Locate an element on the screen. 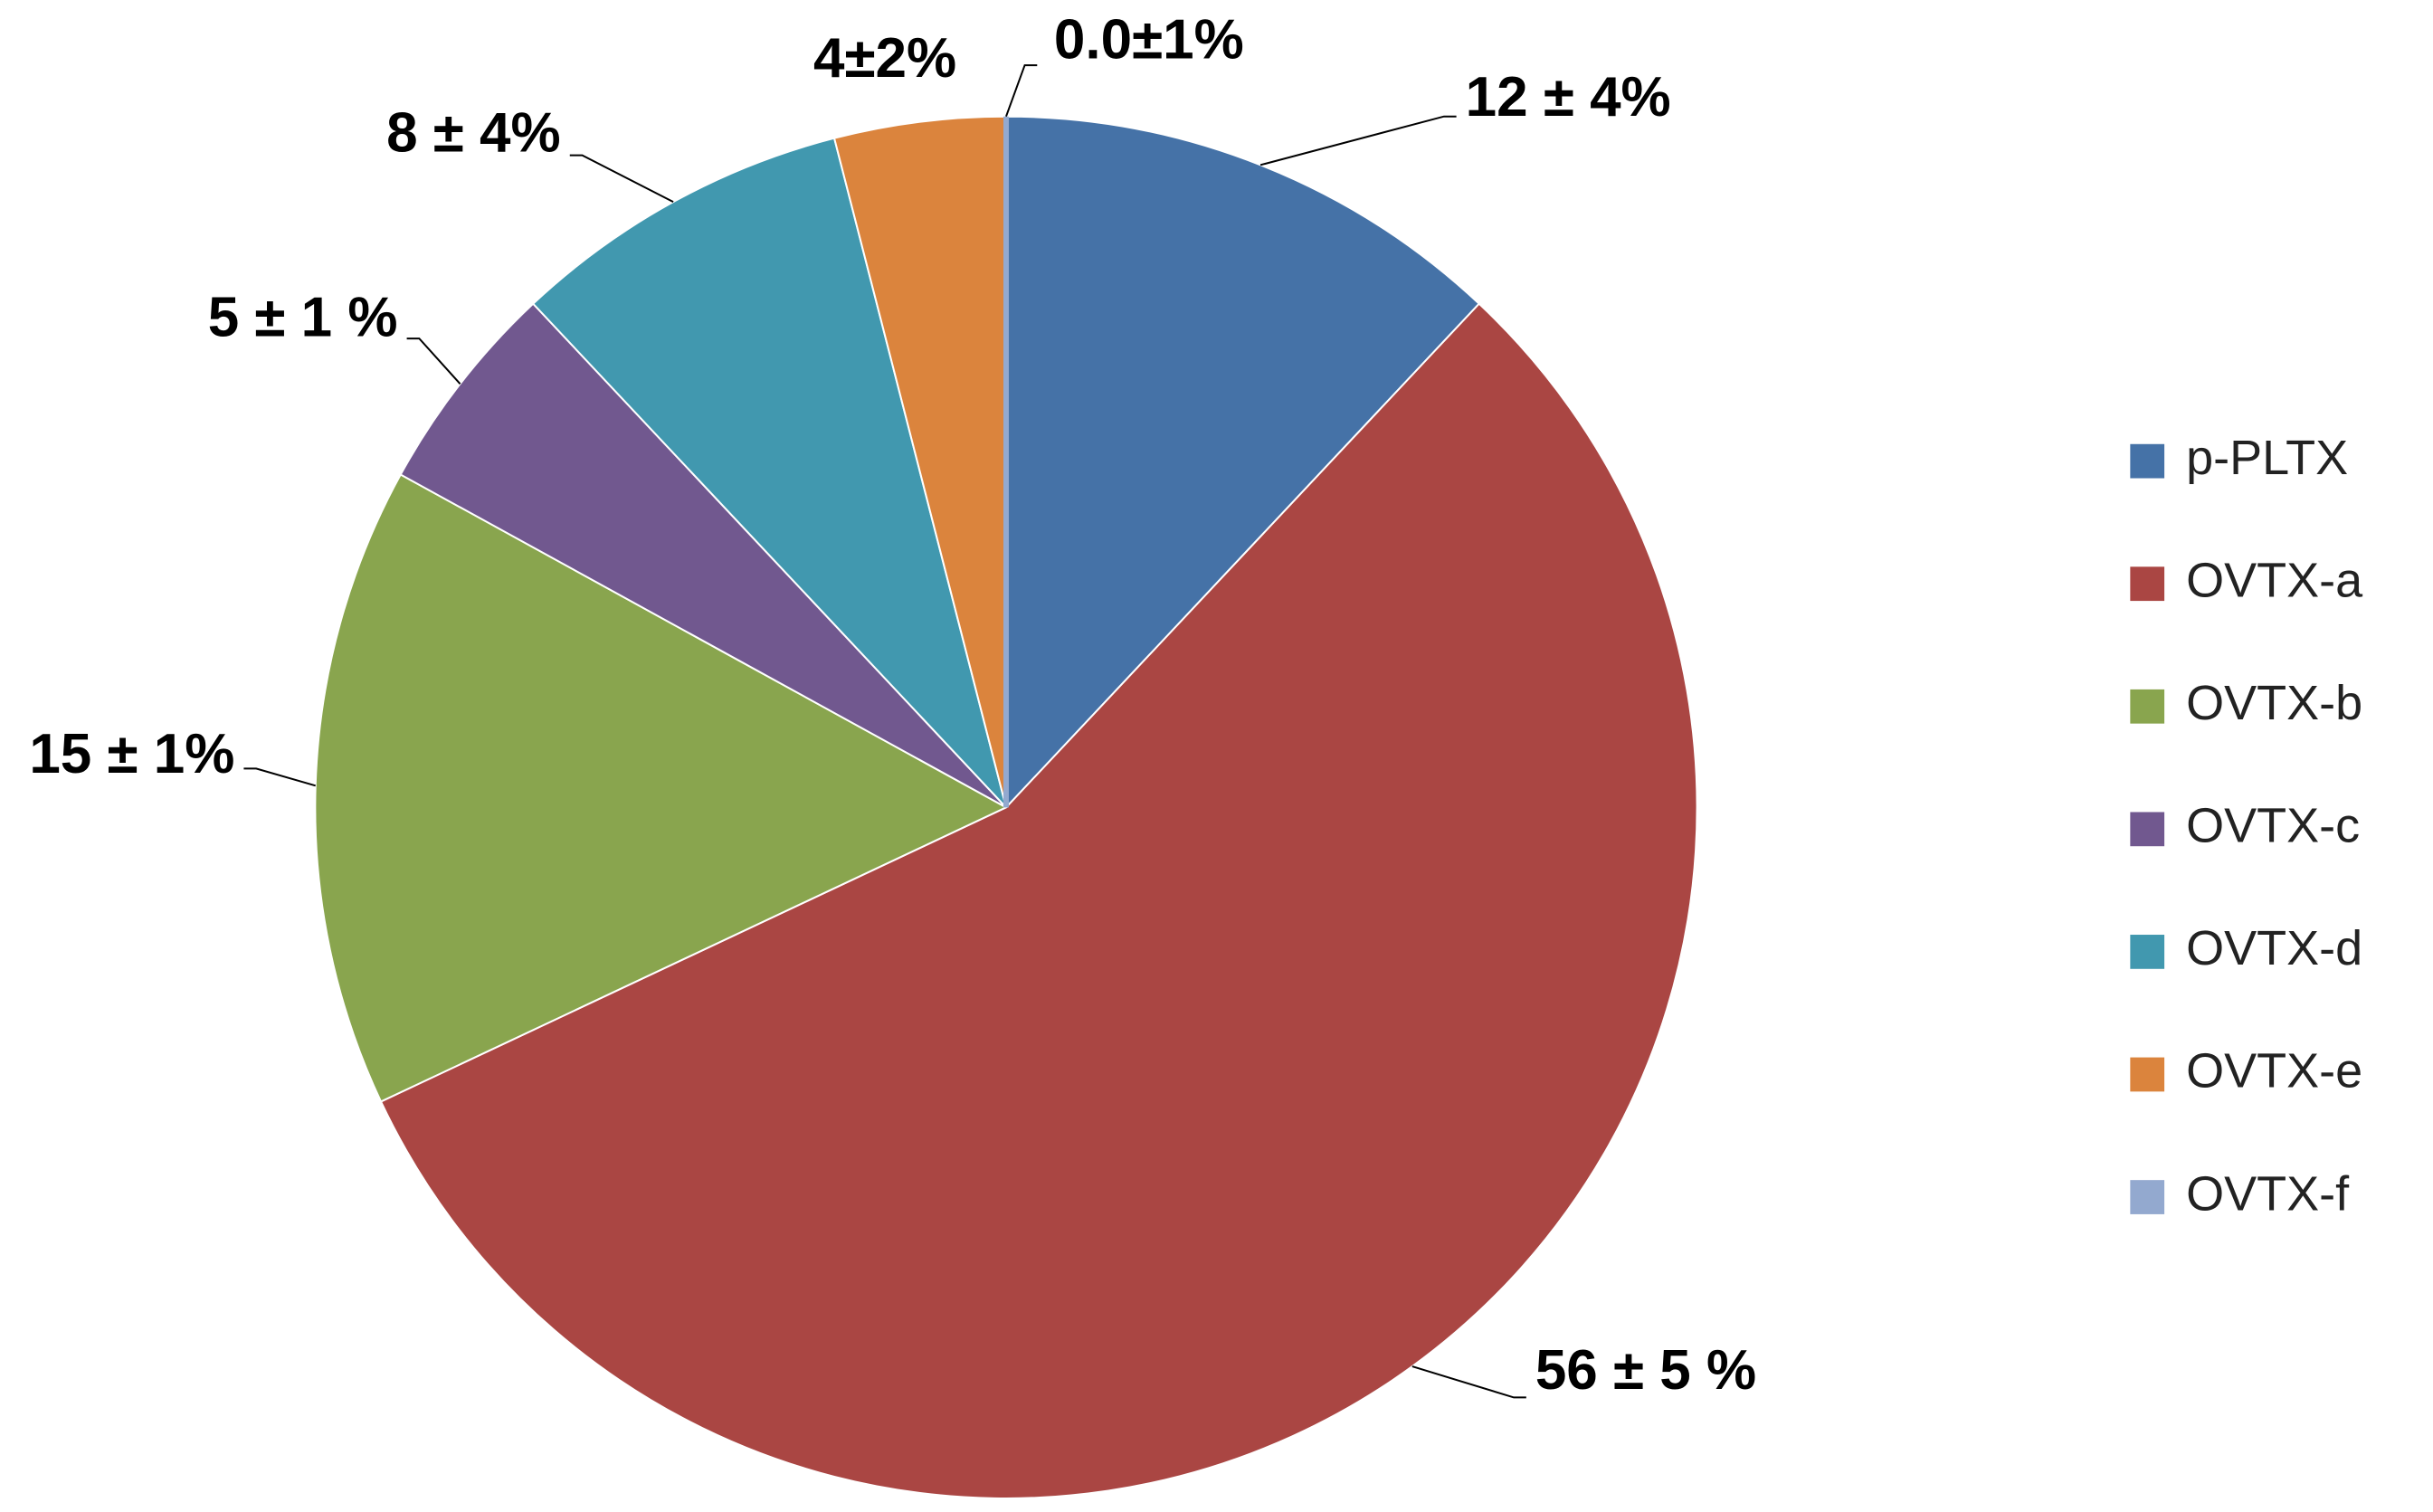 The image size is (2433, 1512). data-label: 12 ± 4% is located at coordinates (1568, 97).